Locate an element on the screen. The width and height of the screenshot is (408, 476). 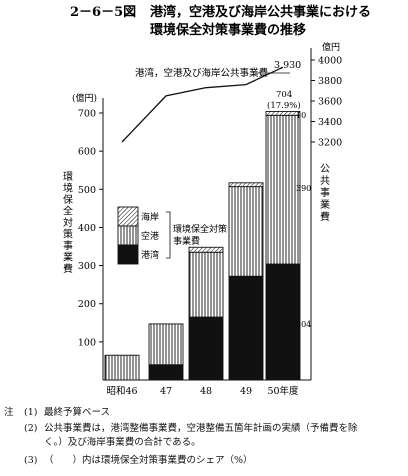
right-tick-label: 3400 is located at coordinates (330, 122).